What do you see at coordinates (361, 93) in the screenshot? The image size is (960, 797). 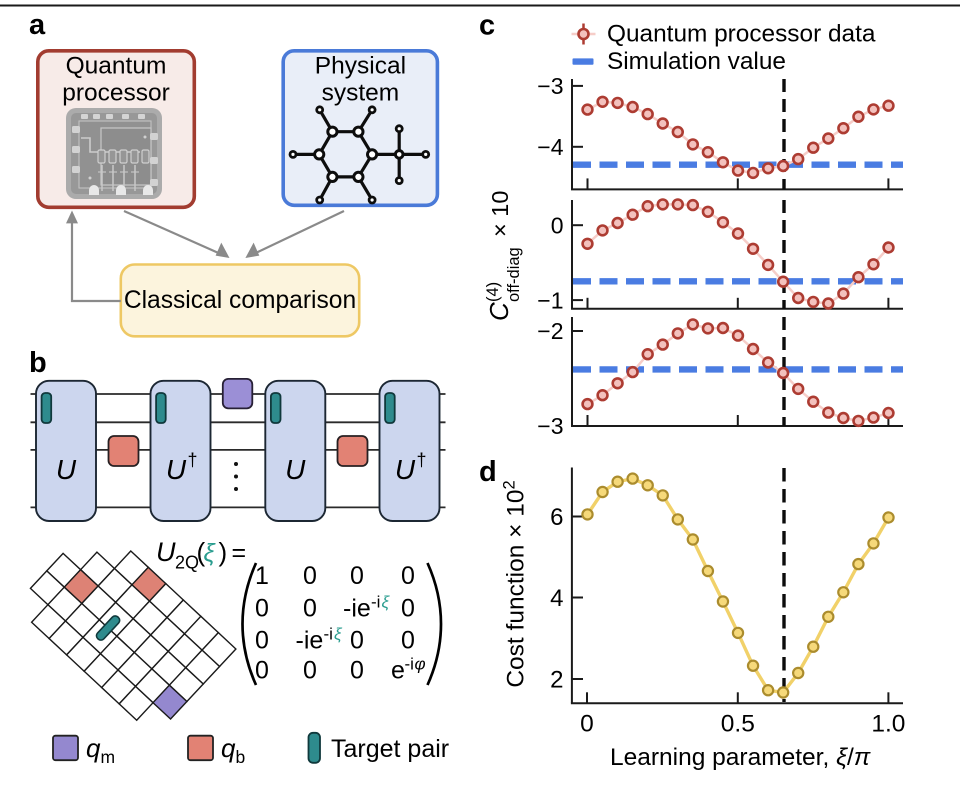 I see `svg-text: system` at bounding box center [361, 93].